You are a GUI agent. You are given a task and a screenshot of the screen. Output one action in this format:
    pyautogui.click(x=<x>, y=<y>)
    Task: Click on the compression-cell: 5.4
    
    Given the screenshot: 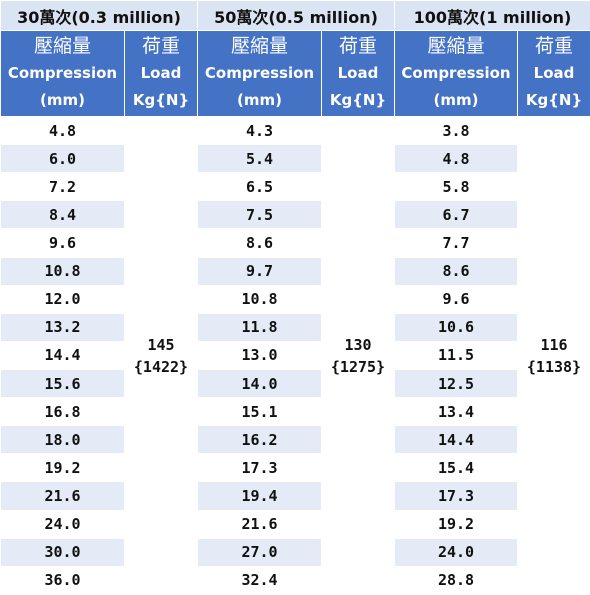 What is the action you would take?
    pyautogui.click(x=259, y=159)
    